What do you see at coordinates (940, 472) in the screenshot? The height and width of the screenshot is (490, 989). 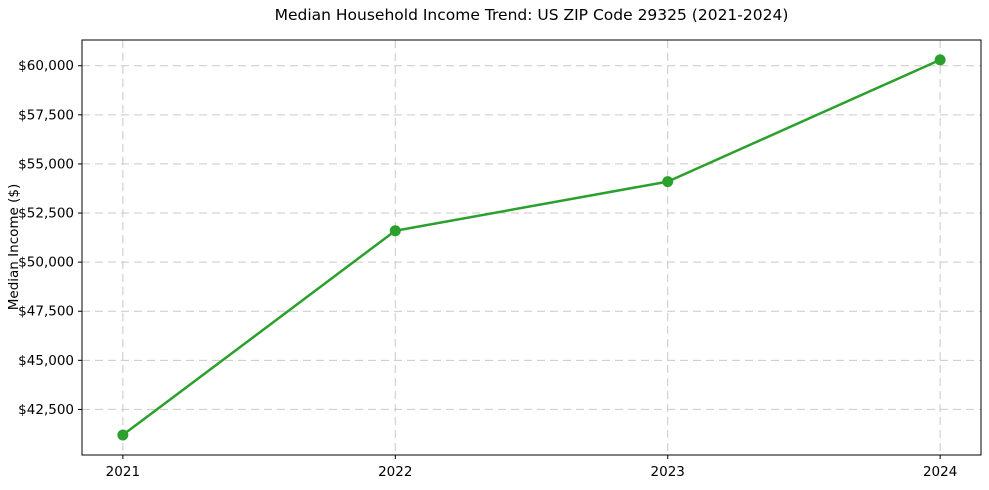 I see `x-tick-label: 2024` at bounding box center [940, 472].